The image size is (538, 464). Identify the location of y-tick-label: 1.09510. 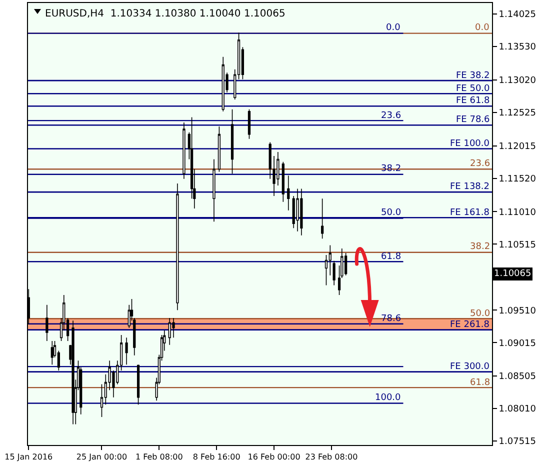
(517, 311).